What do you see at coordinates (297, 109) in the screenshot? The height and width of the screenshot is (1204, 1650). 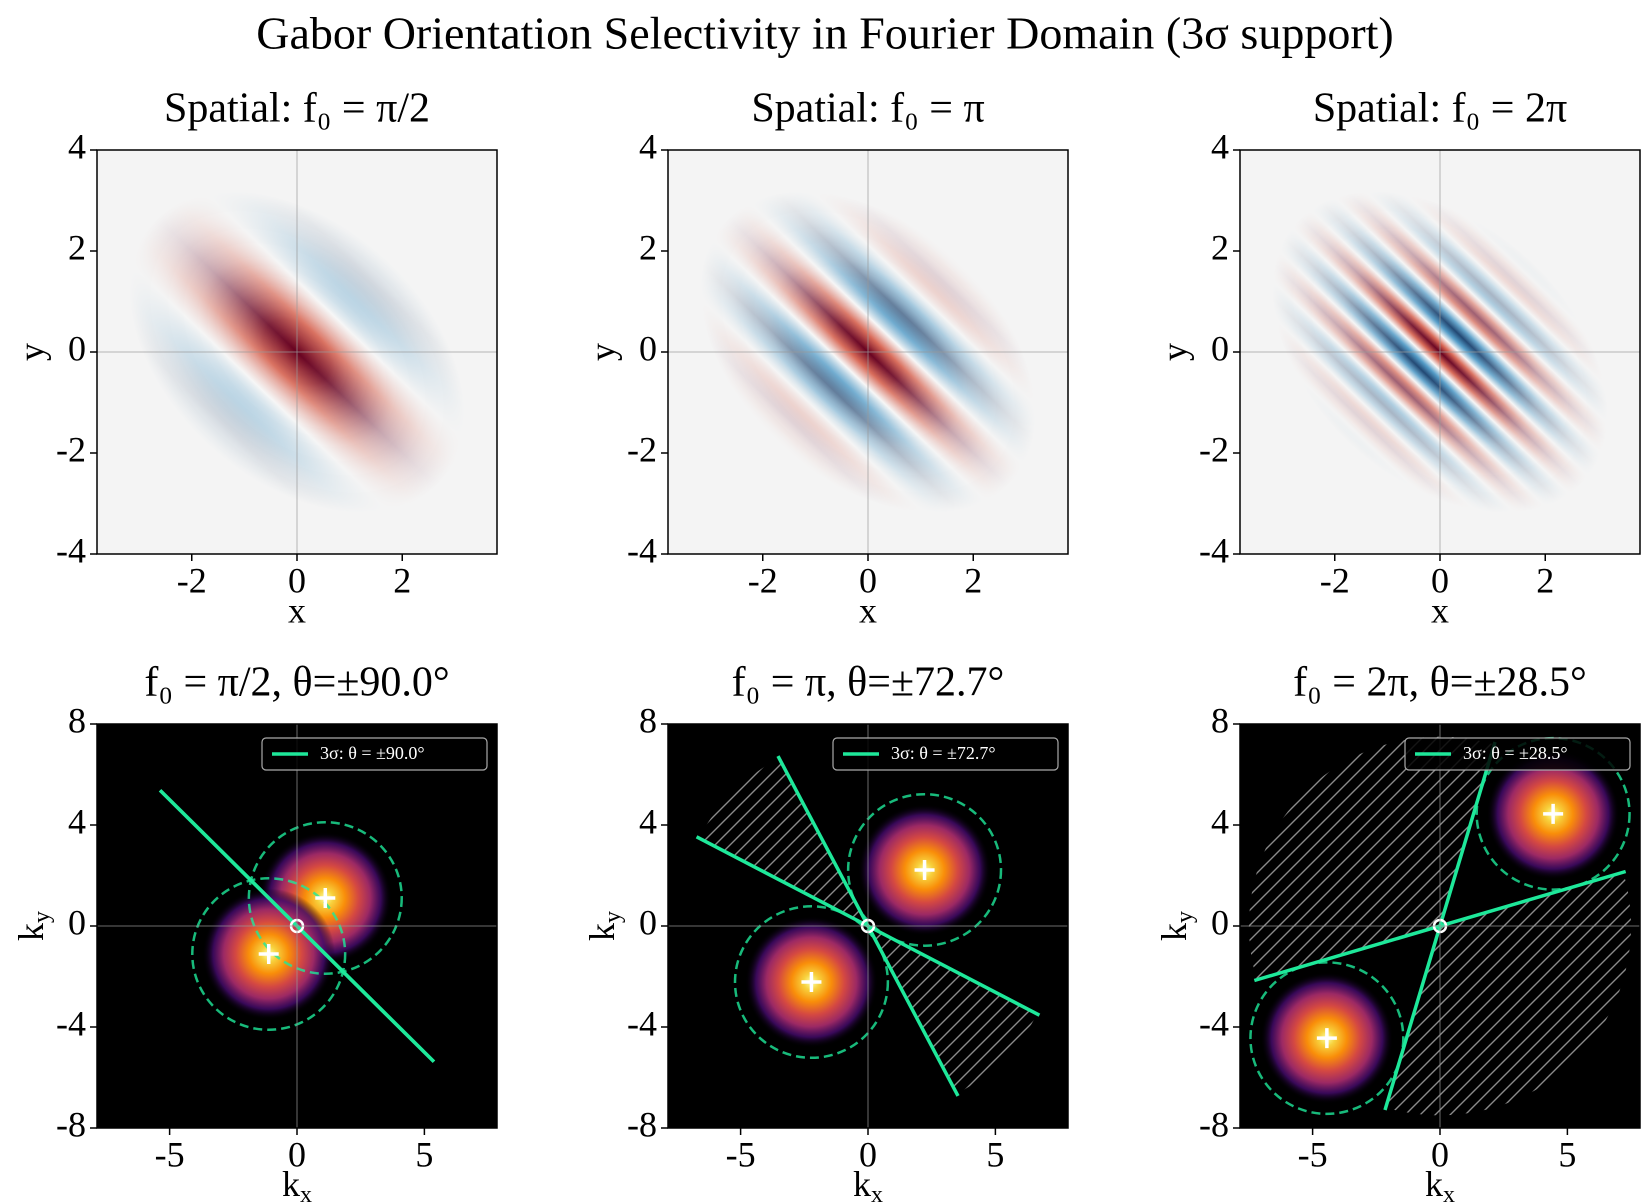 I see `panel-title: Spatial: f₀ = π/2` at bounding box center [297, 109].